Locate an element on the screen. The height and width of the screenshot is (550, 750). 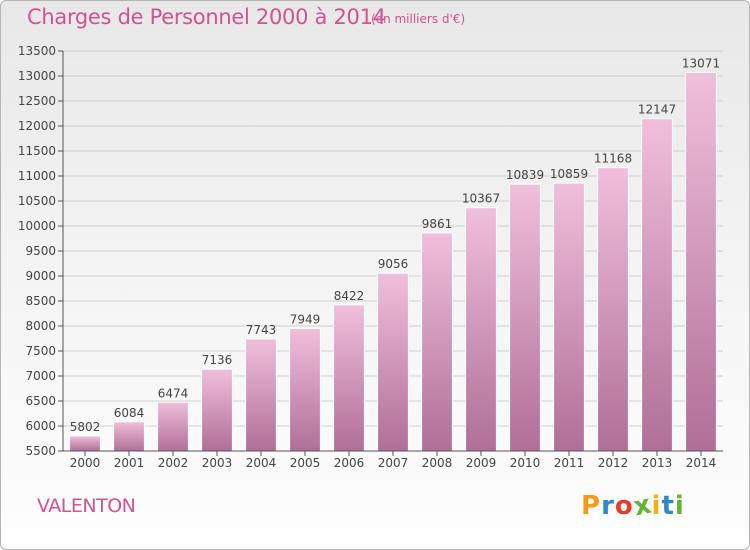
y-tick-label: 10000 is located at coordinates (37, 226).